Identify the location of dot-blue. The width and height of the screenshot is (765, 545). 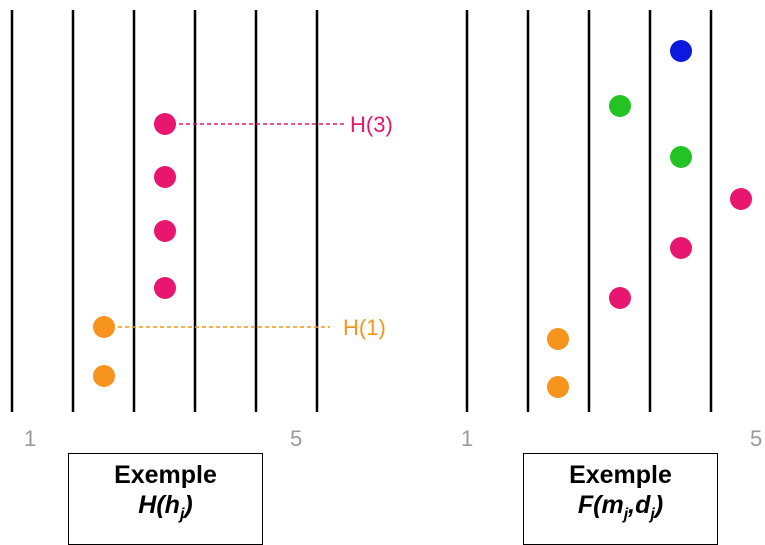
(681, 51).